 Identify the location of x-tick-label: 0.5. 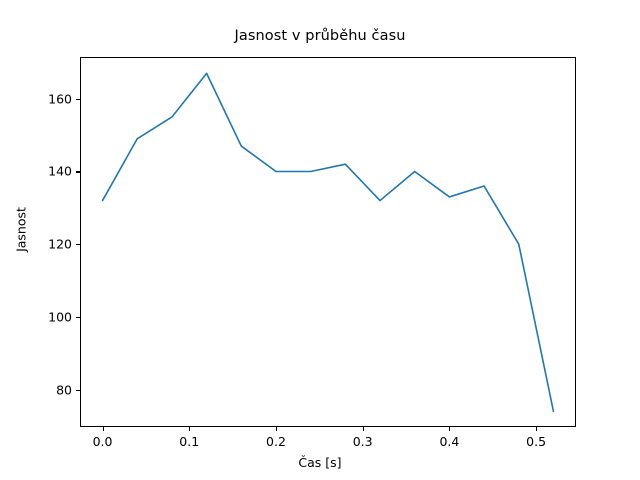
(536, 441).